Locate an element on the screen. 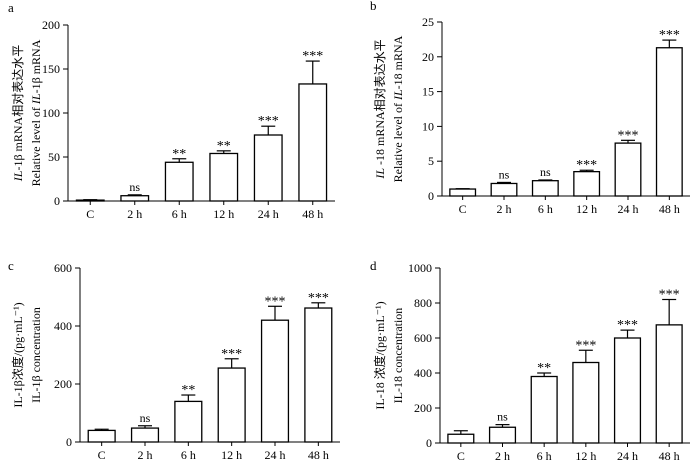 Image resolution: width=700 pixels, height=465 pixels. y-axis-label-en-suffix: -18 mRNA is located at coordinates (398, 62).